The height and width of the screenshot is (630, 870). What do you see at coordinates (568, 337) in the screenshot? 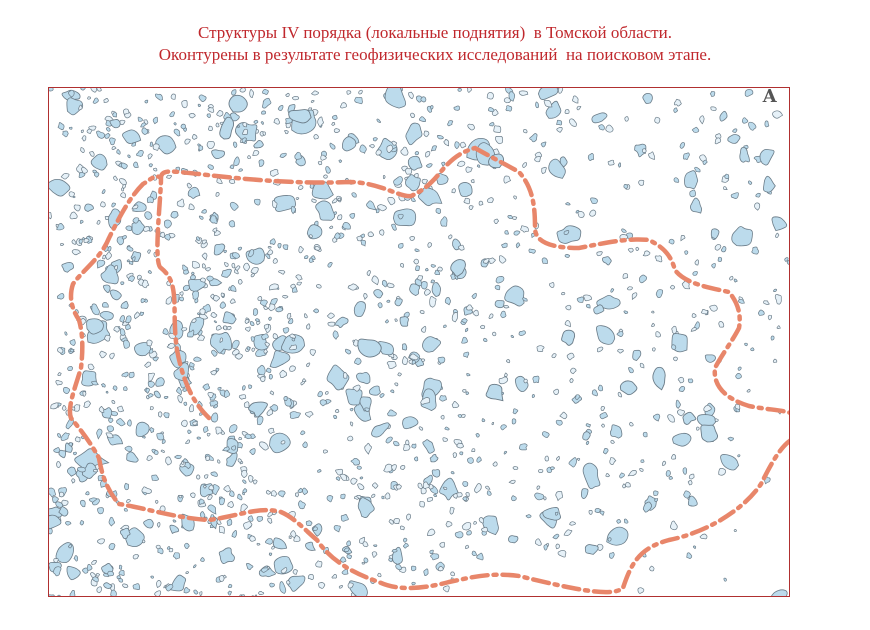
I see `uplift-structure-large` at bounding box center [568, 337].